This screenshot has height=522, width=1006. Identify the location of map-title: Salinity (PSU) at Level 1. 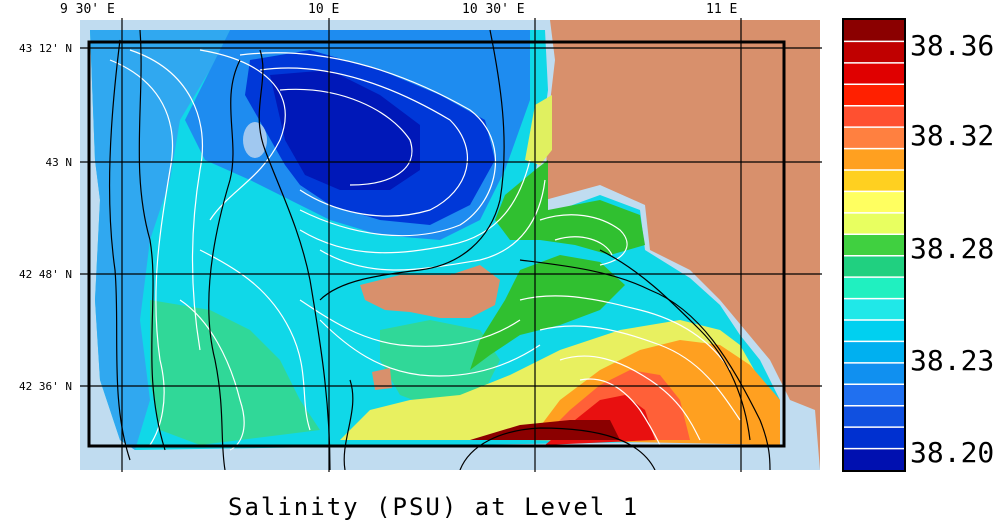
(433, 507).